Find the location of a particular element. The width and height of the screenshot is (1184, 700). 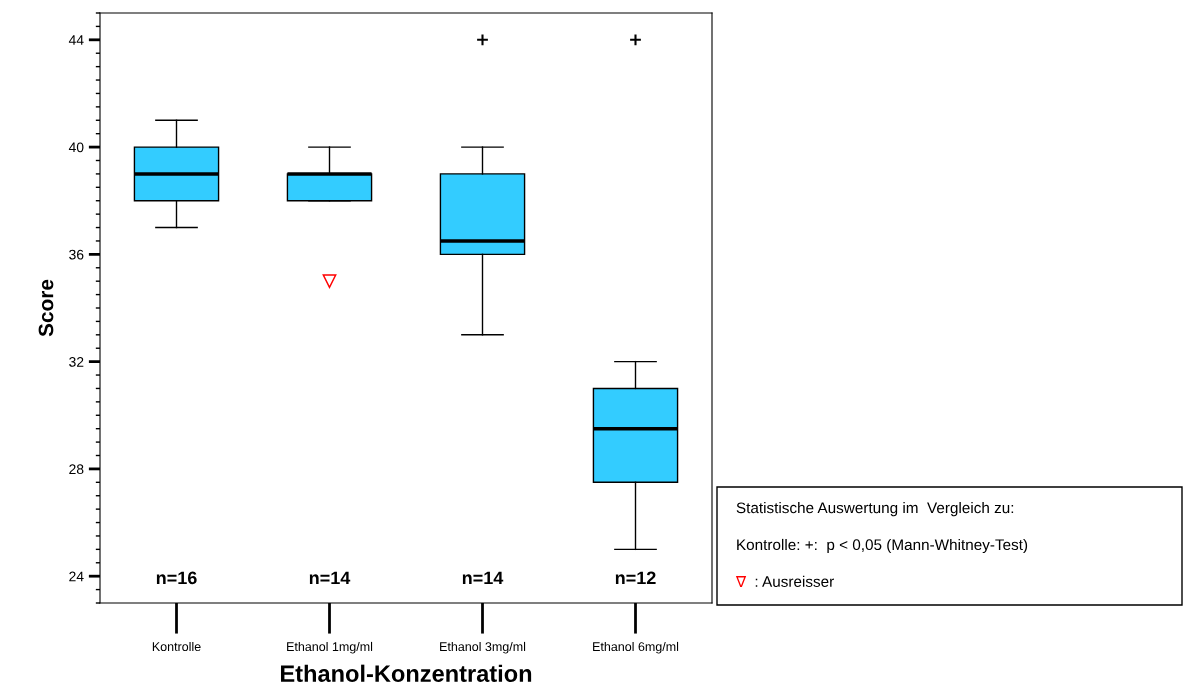

x-tick-label: Ethanol 1mg/ml is located at coordinates (330, 647).